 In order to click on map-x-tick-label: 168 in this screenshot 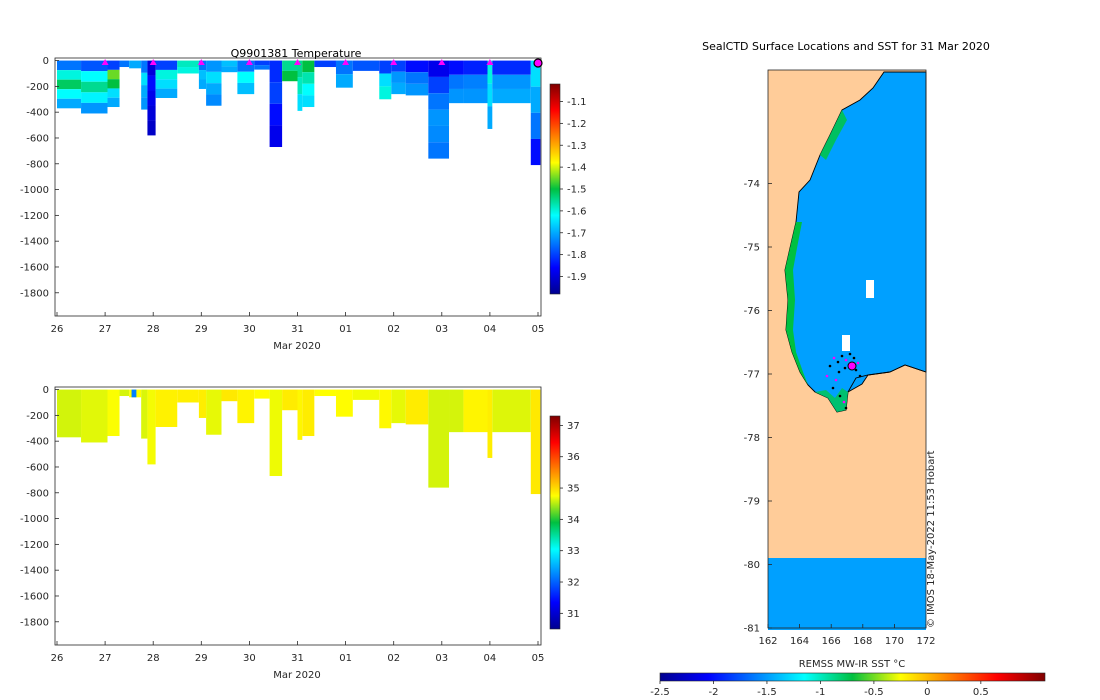, I will do `click(862, 641)`.